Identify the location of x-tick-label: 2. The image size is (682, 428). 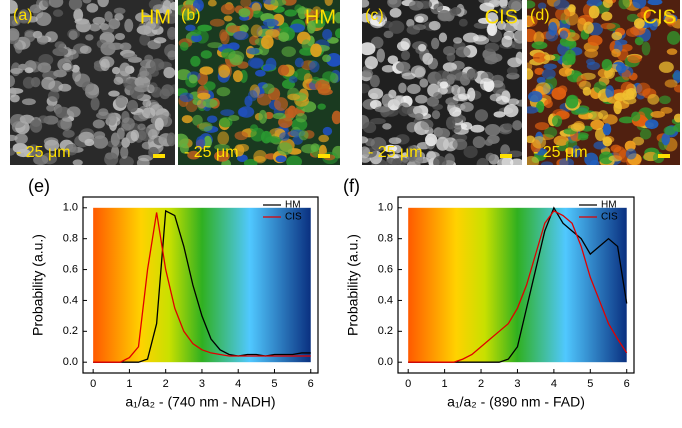
(481, 384).